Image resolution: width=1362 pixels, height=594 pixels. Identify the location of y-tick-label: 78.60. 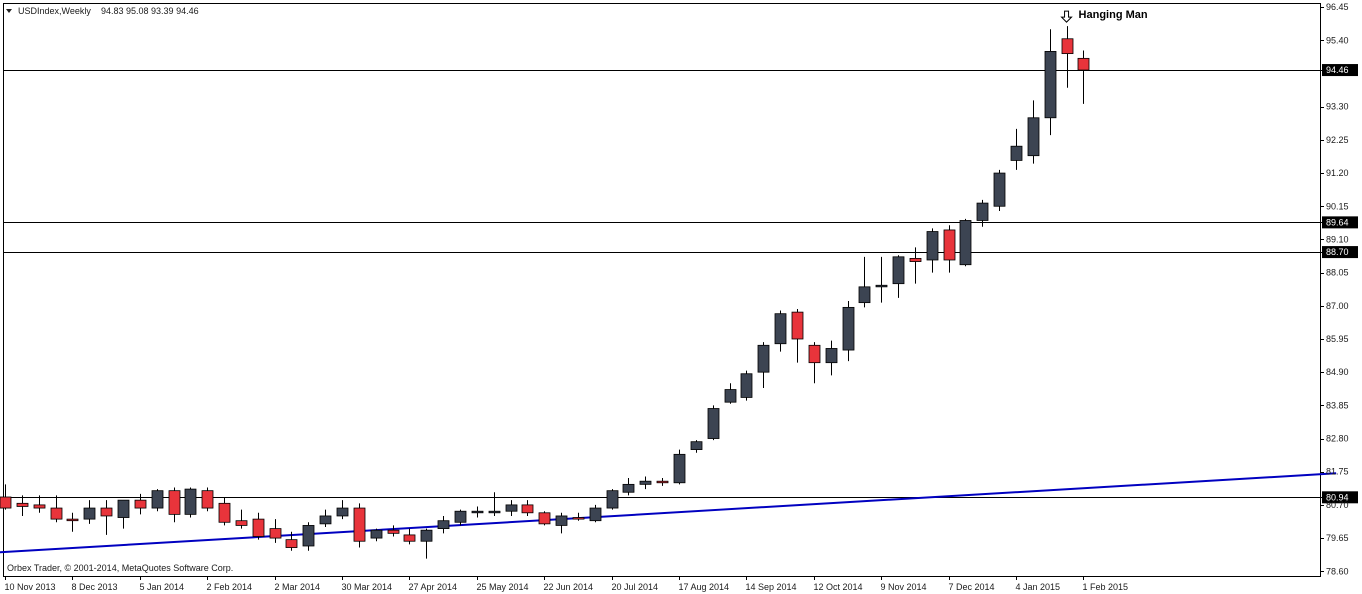
(1337, 571).